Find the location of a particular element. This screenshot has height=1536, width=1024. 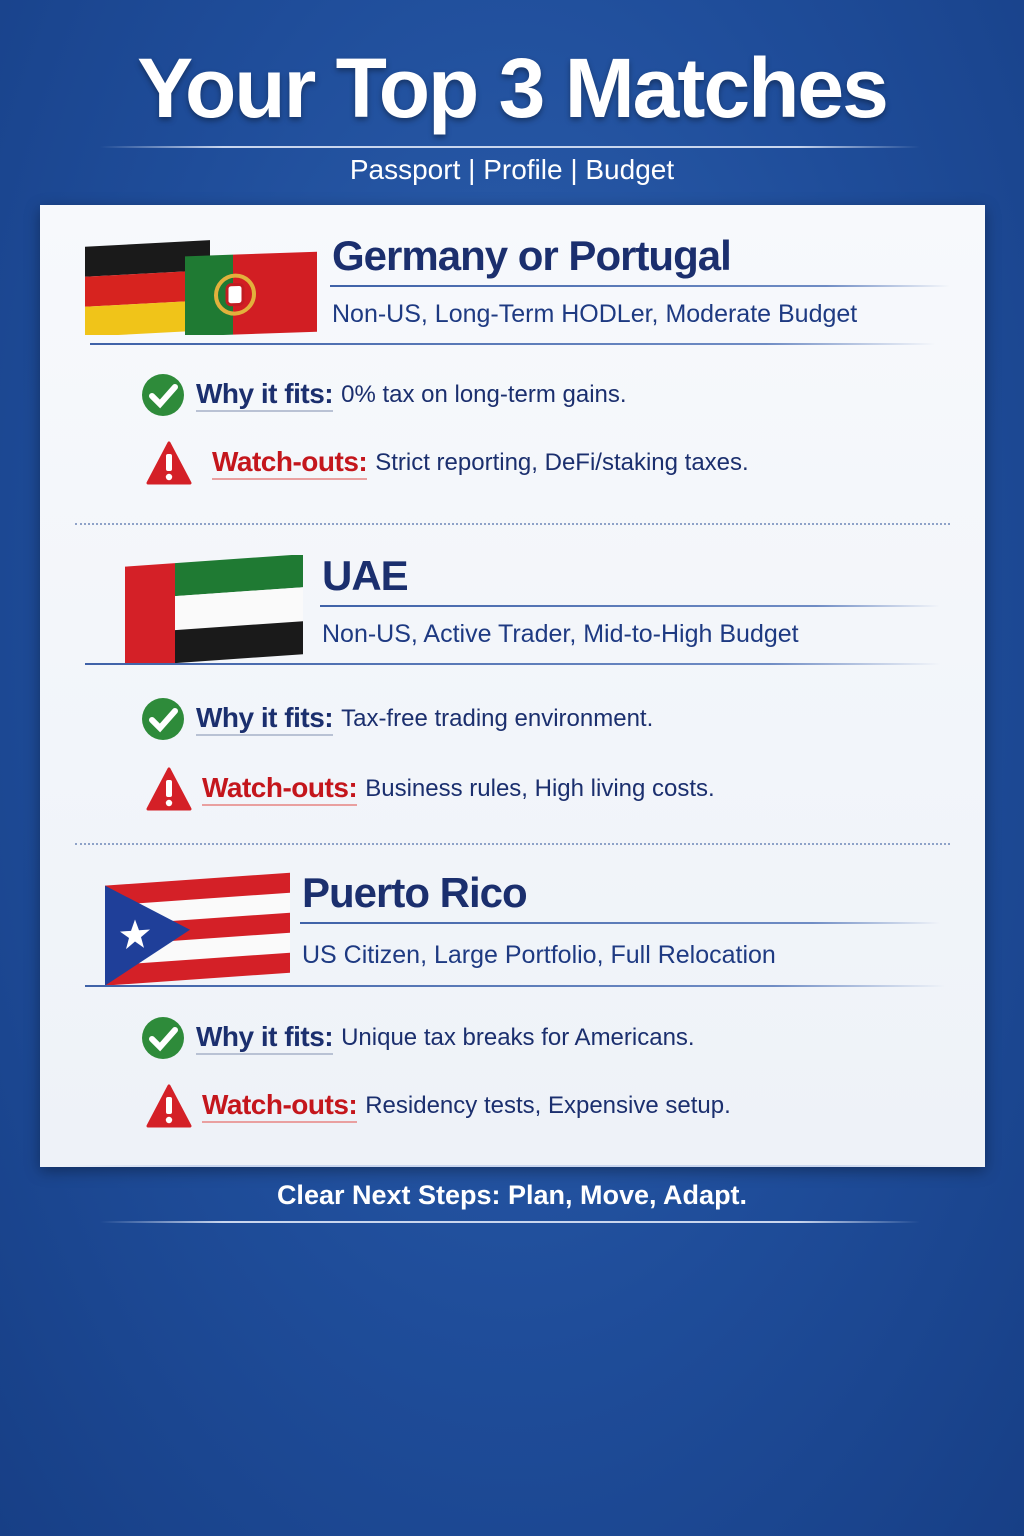

germany-portugal-flags is located at coordinates (201, 287).